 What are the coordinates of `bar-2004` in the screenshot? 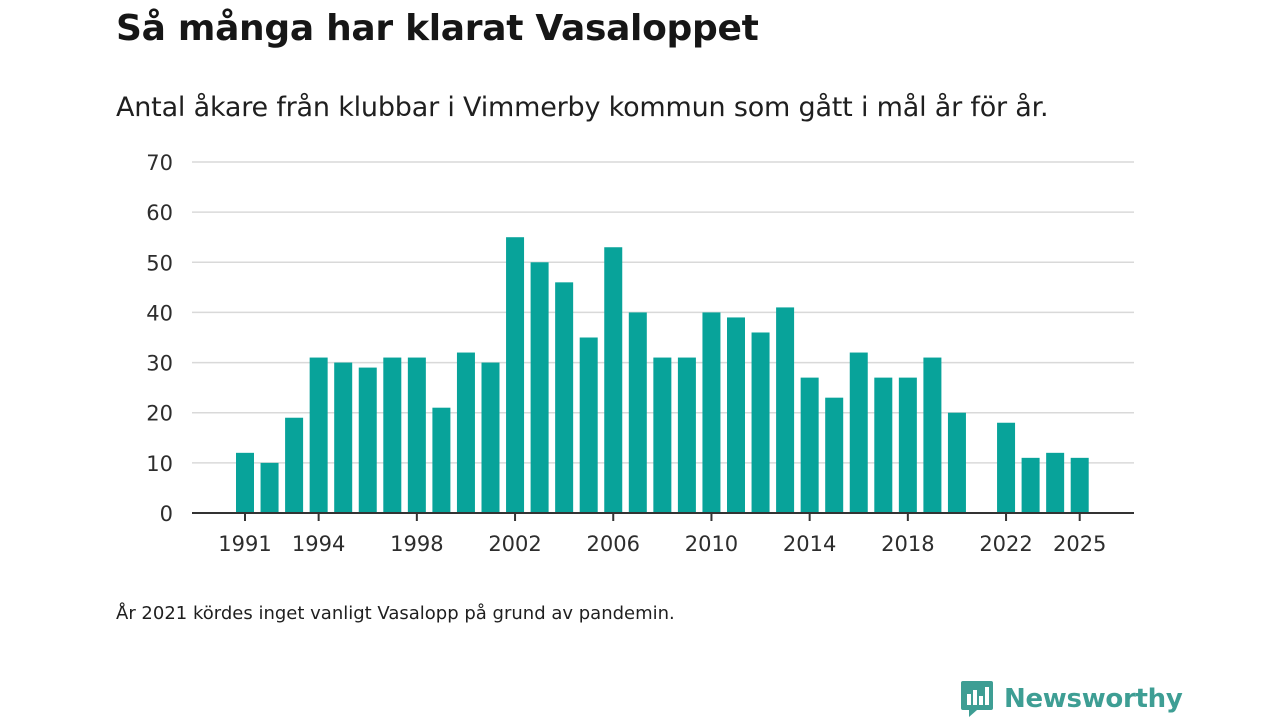 It's located at (564, 397).